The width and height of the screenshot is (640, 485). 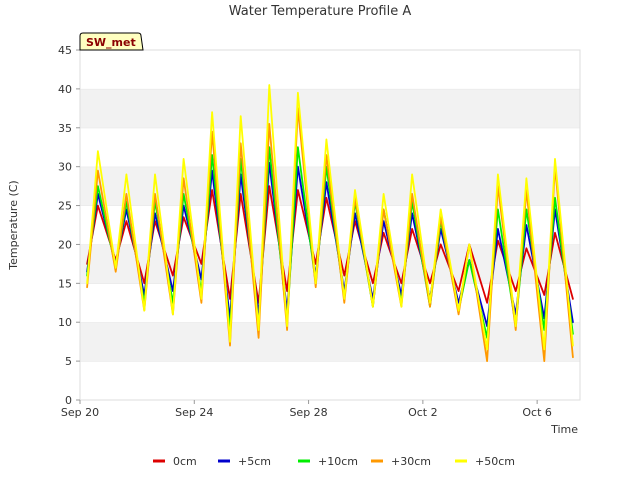 I want to click on chart-title: Water Temperature Profile A, so click(x=320, y=11).